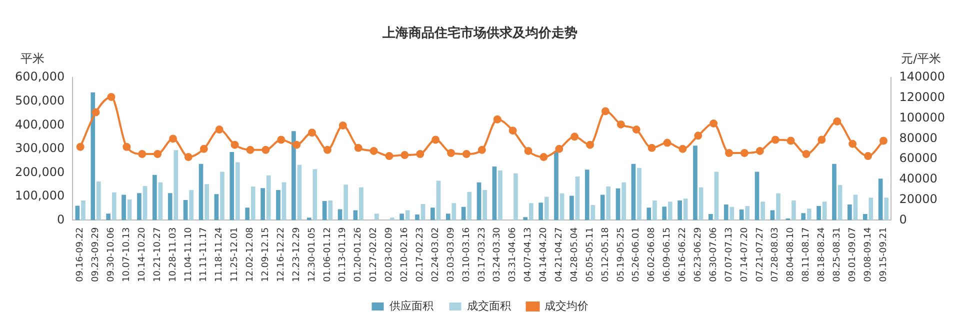 The image size is (960, 330). I want to click on y-tick-label: 500,000, so click(40, 100).